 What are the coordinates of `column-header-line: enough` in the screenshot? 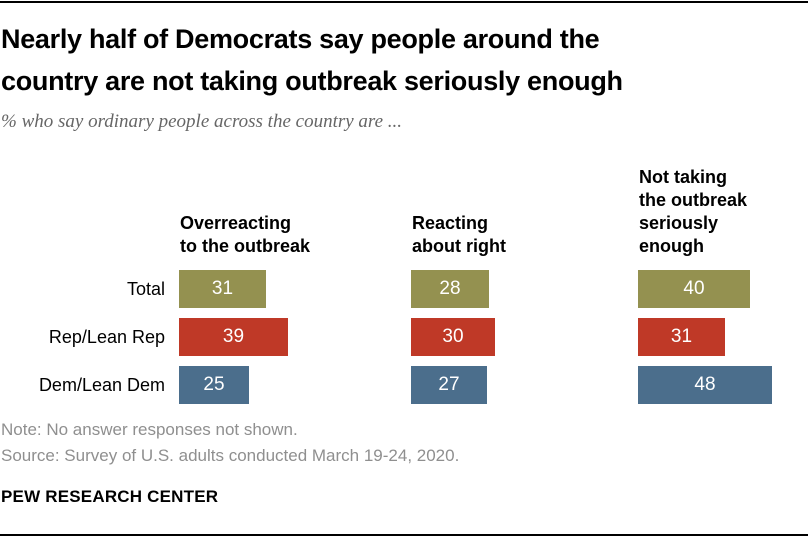 It's located at (671, 246).